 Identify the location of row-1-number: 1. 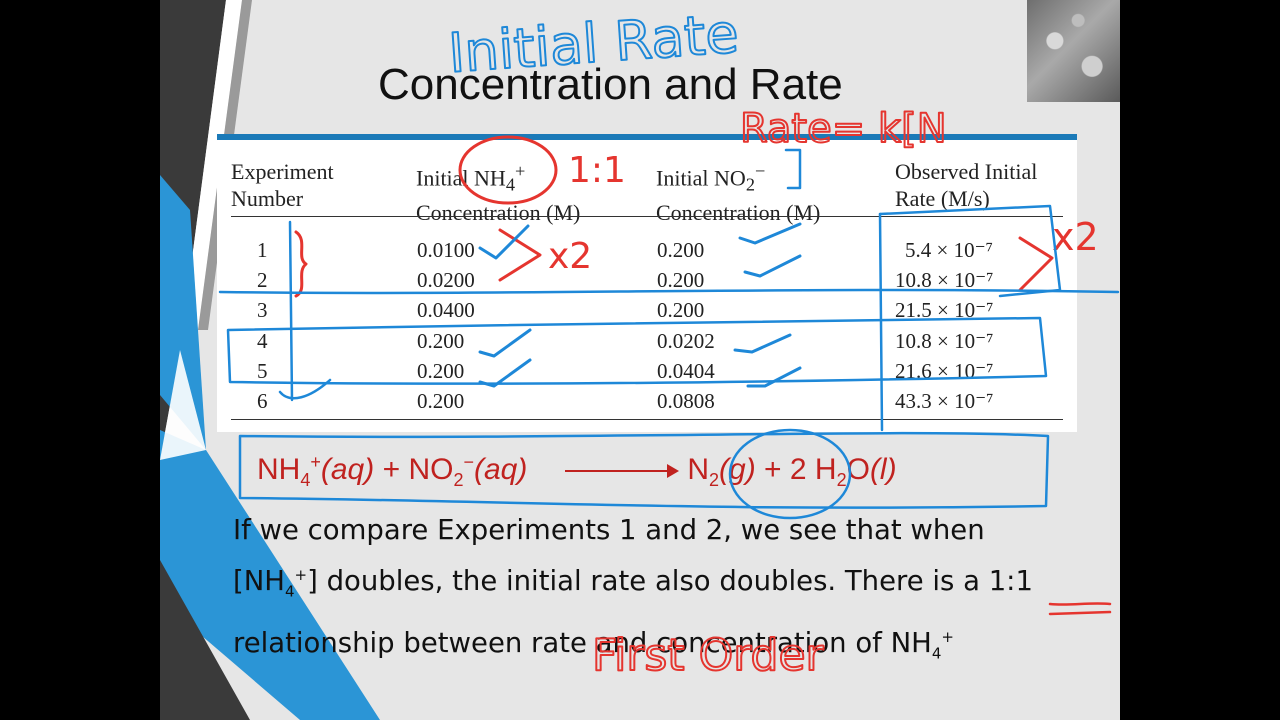
(262, 250).